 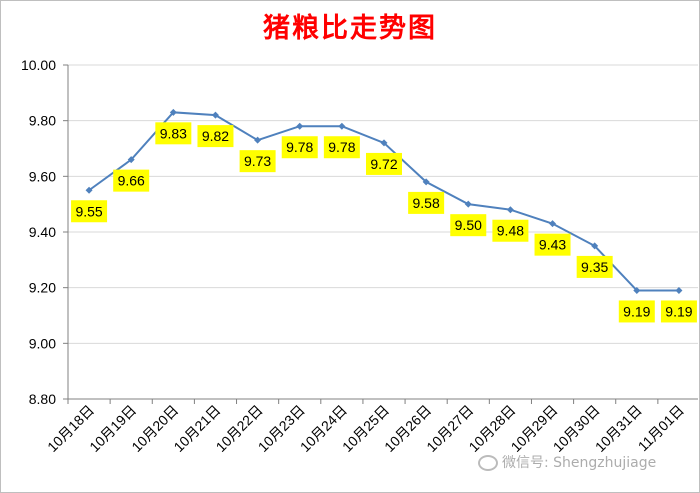 I want to click on data-label: 9.48, so click(x=510, y=230).